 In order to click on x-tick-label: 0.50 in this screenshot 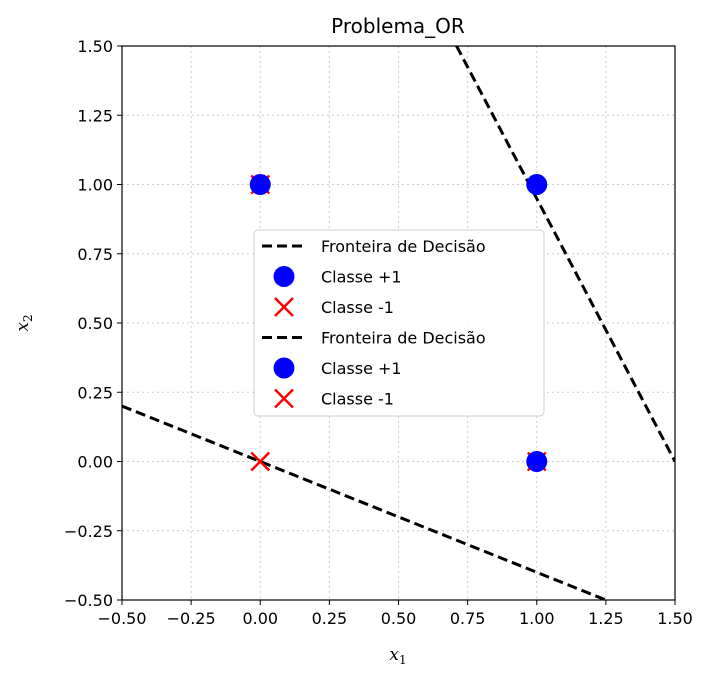, I will do `click(399, 618)`.